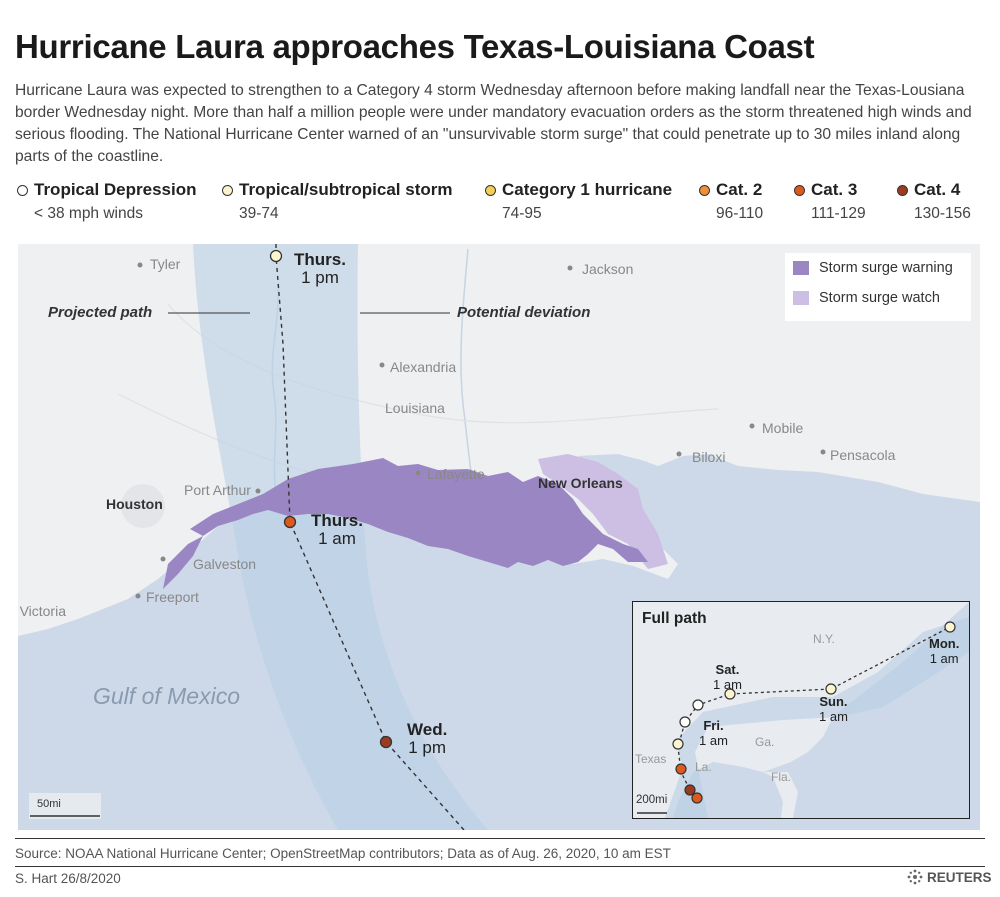  Describe the element at coordinates (942, 213) in the screenshot. I see `legend-range: 130-156` at that location.